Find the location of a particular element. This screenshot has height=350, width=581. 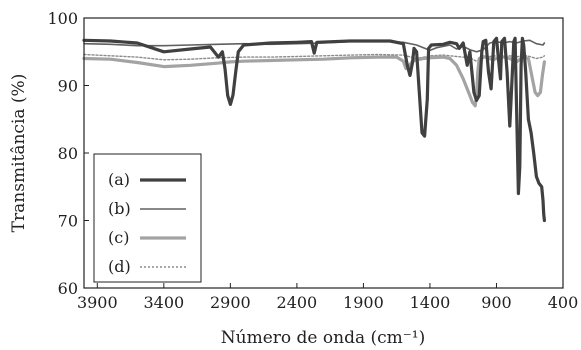

legend-label: (d) is located at coordinates (119, 266).